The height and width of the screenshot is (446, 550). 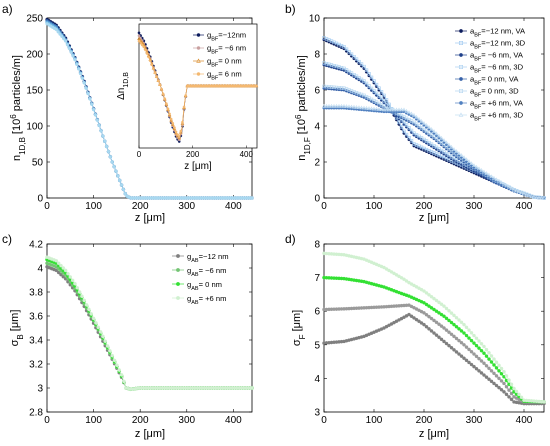 What do you see at coordinates (36, 341) in the screenshot?
I see `y-tick-label: 3.4` at bounding box center [36, 341].